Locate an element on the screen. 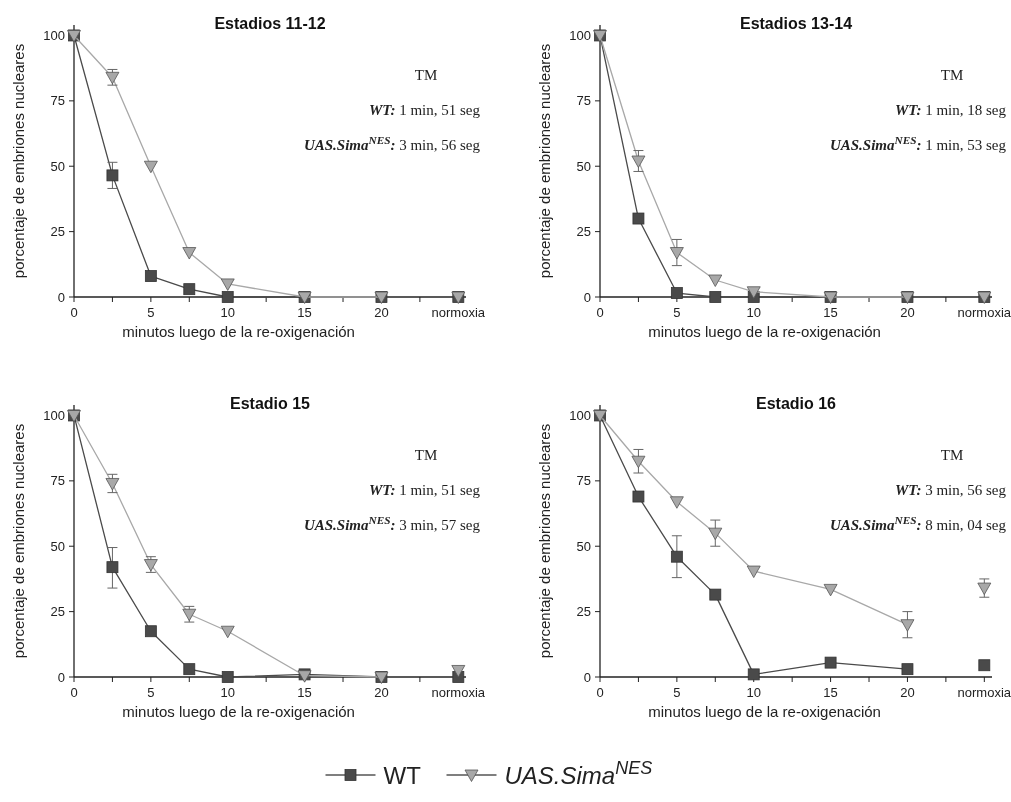  annotation: UAS.Sima$^{NES}$: 1 min, 53 seg is located at coordinates (918, 143).